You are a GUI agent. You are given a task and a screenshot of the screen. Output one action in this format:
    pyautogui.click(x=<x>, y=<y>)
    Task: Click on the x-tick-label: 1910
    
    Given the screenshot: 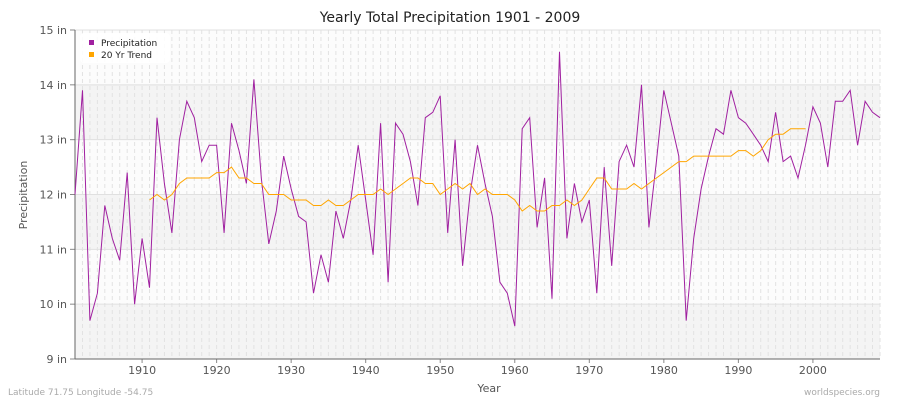 What is the action you would take?
    pyautogui.click(x=142, y=370)
    